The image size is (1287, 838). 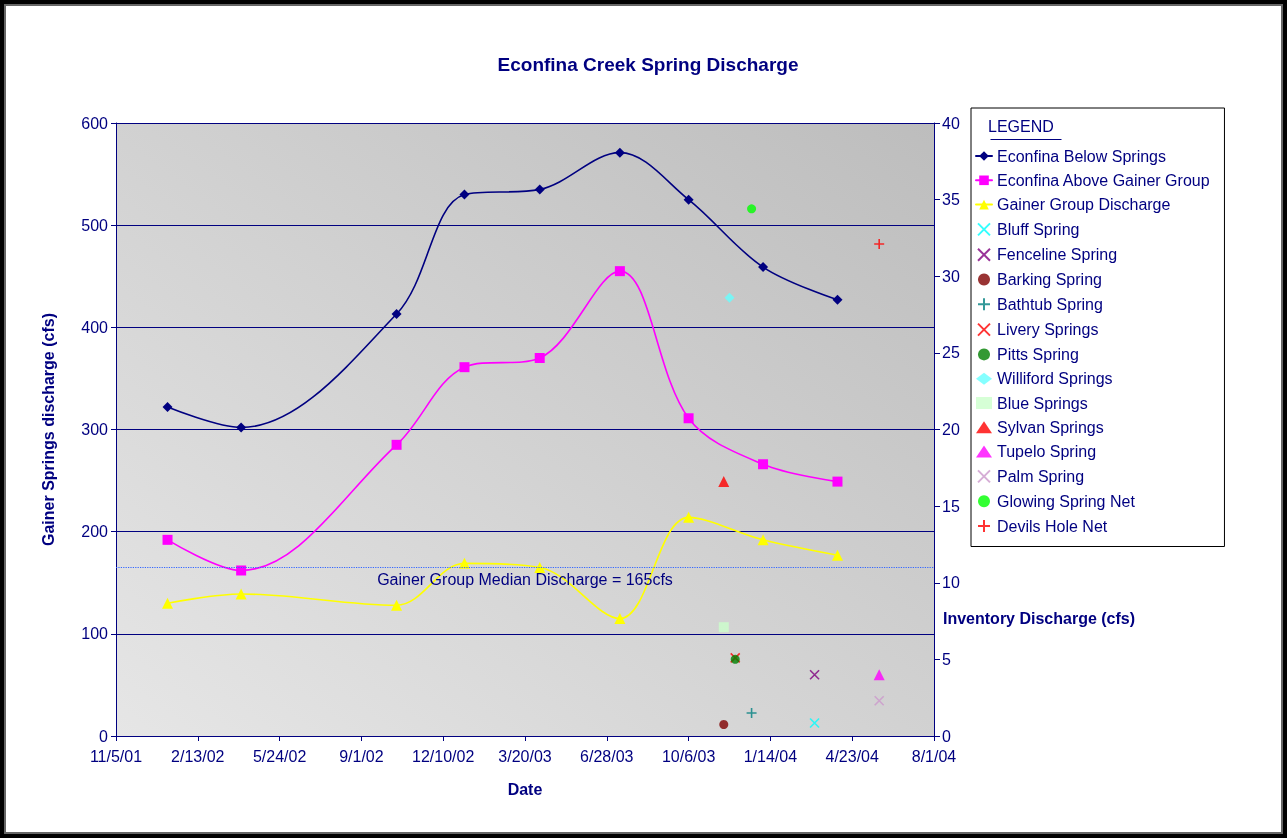 I want to click on legend-label: Glowing Spring Net, so click(x=1066, y=501).